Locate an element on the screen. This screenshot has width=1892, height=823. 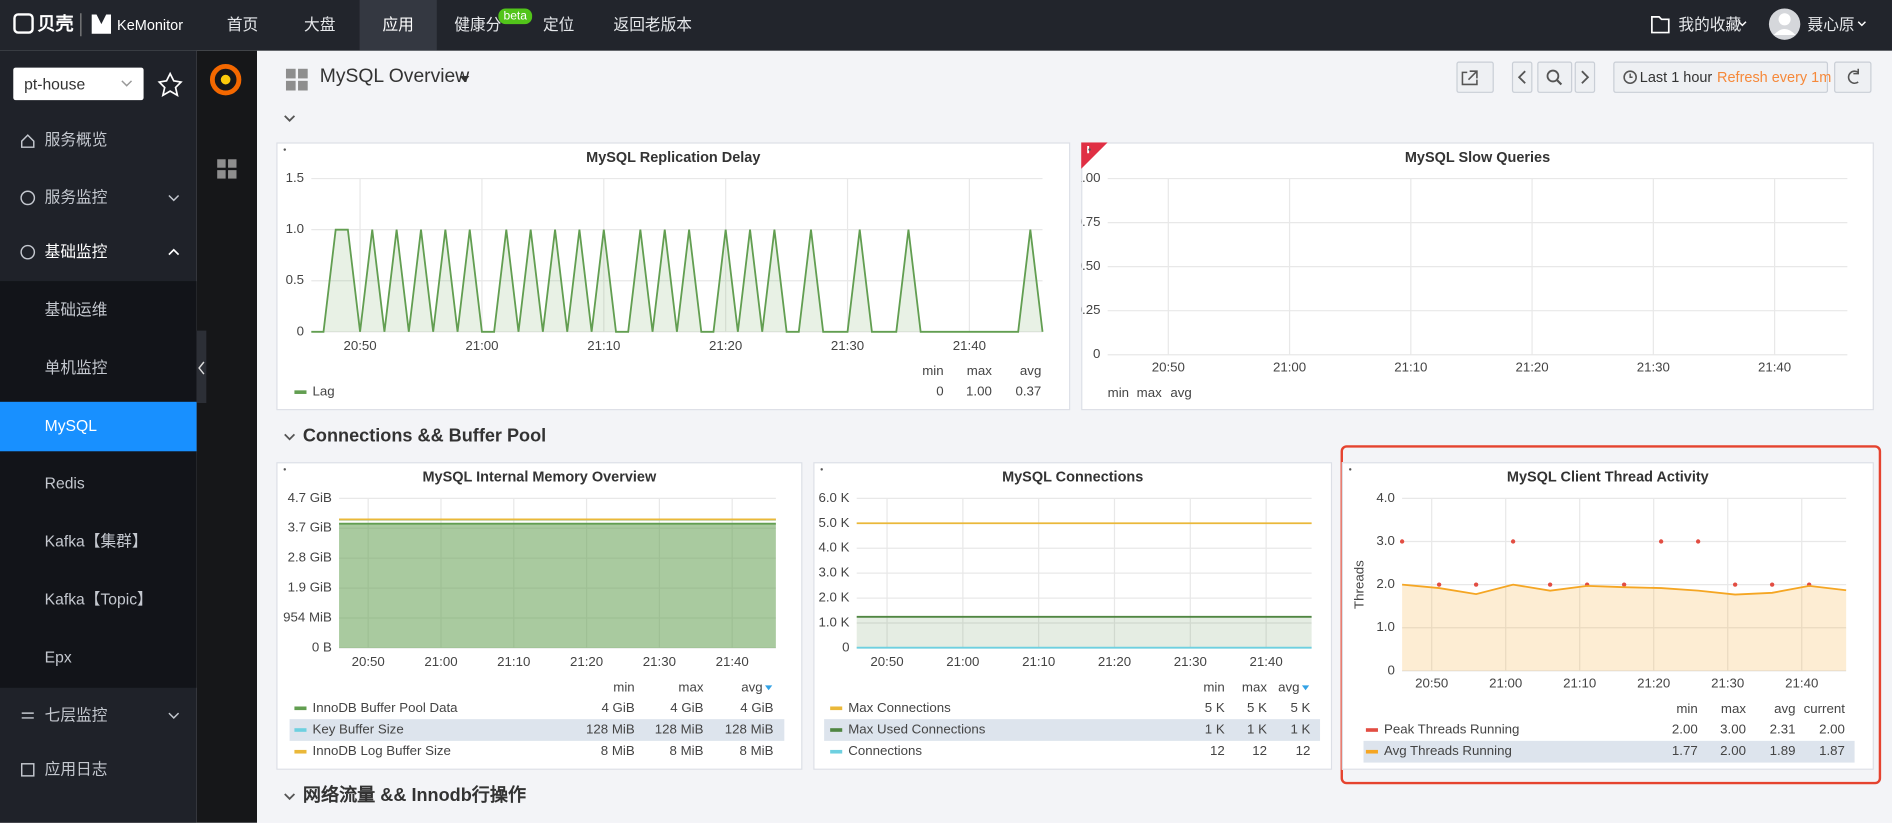
badge: beta is located at coordinates (515, 16).